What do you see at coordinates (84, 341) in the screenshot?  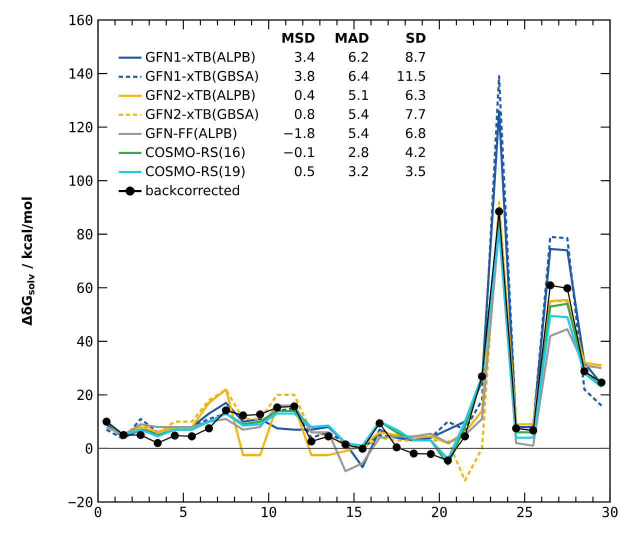 I see `y-tick-label: 40` at bounding box center [84, 341].